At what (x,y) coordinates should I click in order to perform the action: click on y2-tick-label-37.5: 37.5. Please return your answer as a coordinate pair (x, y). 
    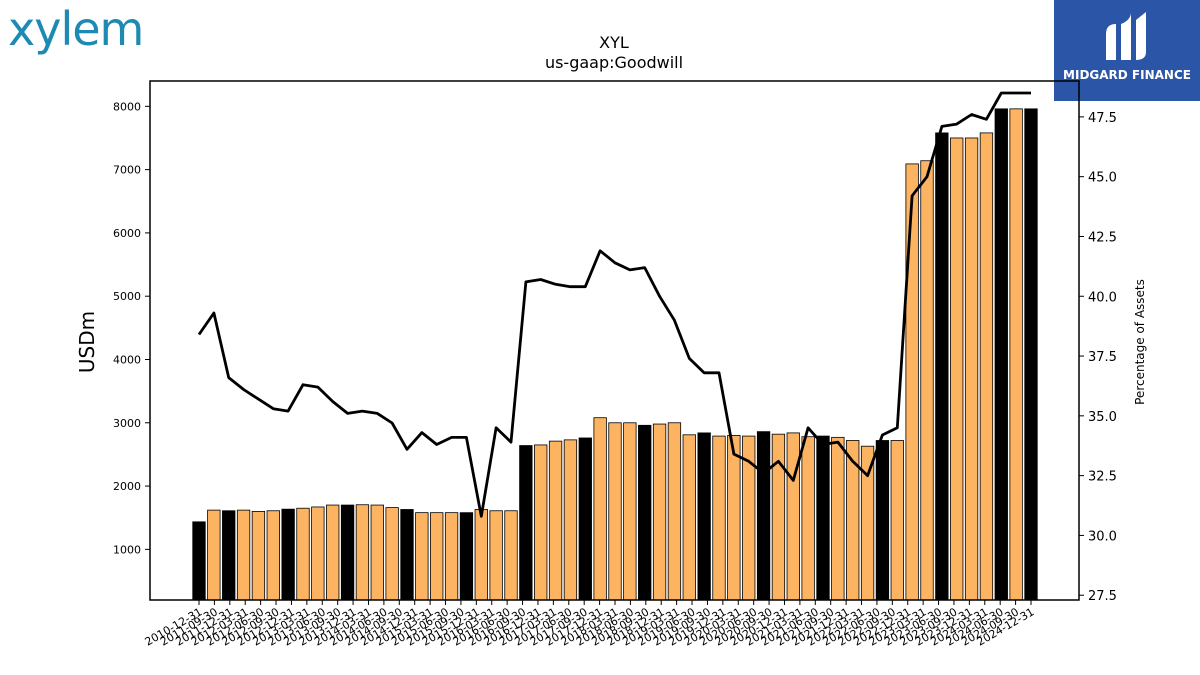
    Looking at the image, I should click on (1102, 357).